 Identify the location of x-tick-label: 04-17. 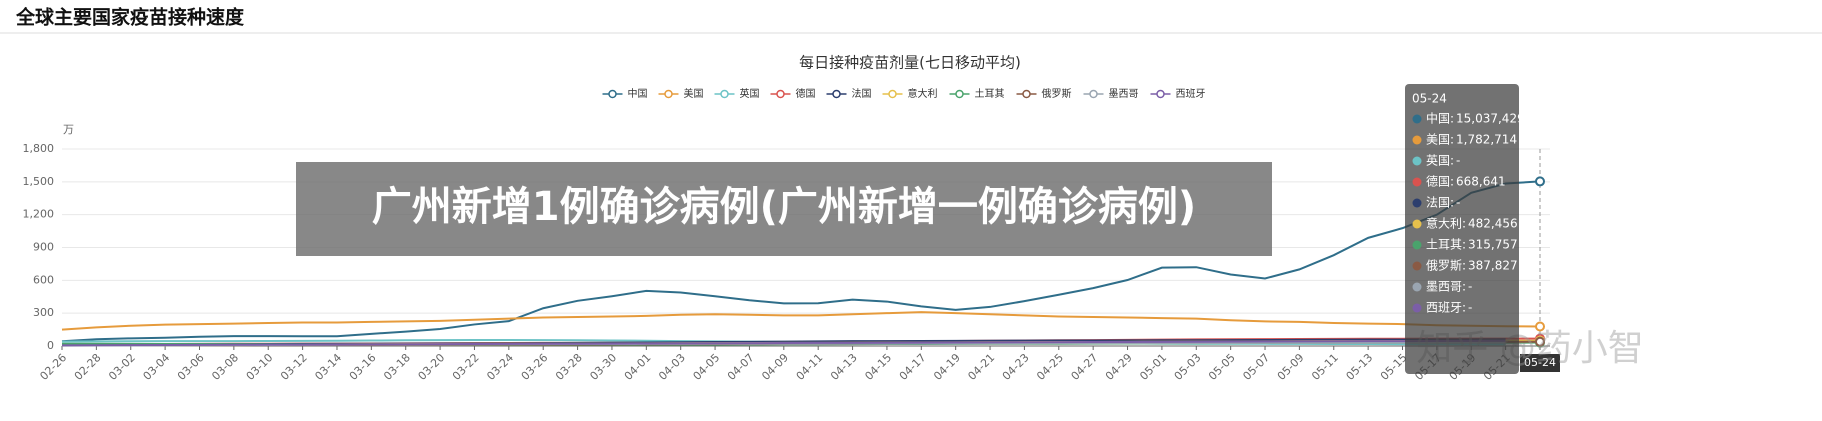
(913, 367).